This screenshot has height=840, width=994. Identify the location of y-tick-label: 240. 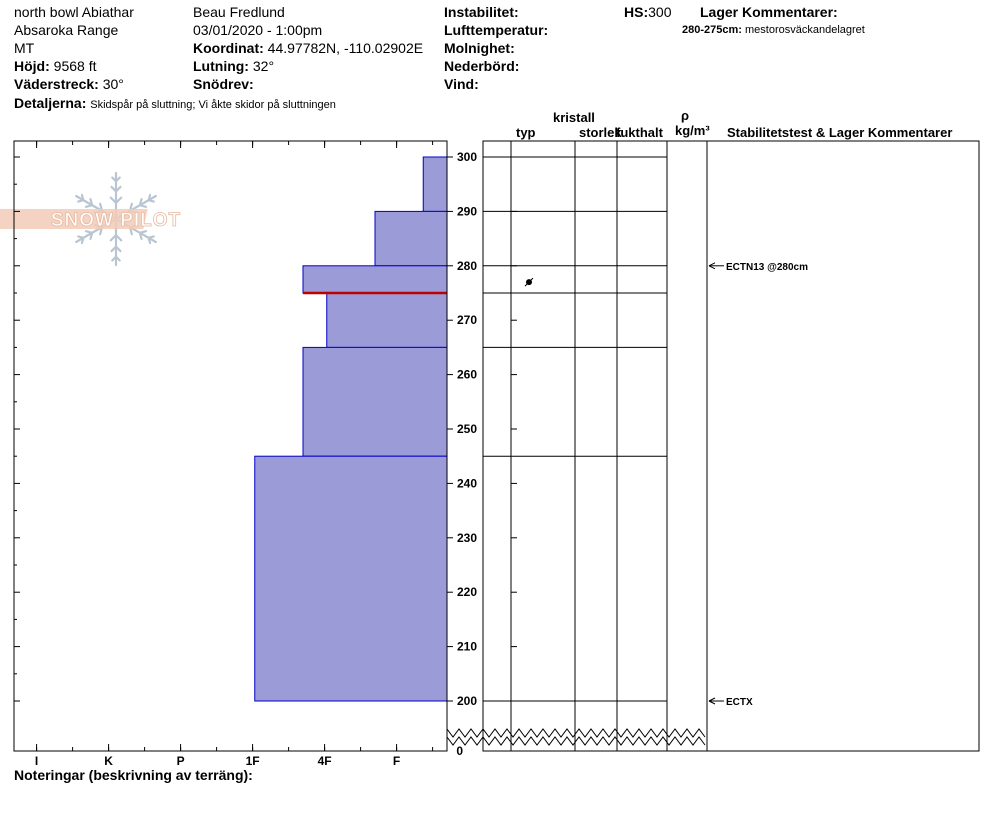
(467, 483).